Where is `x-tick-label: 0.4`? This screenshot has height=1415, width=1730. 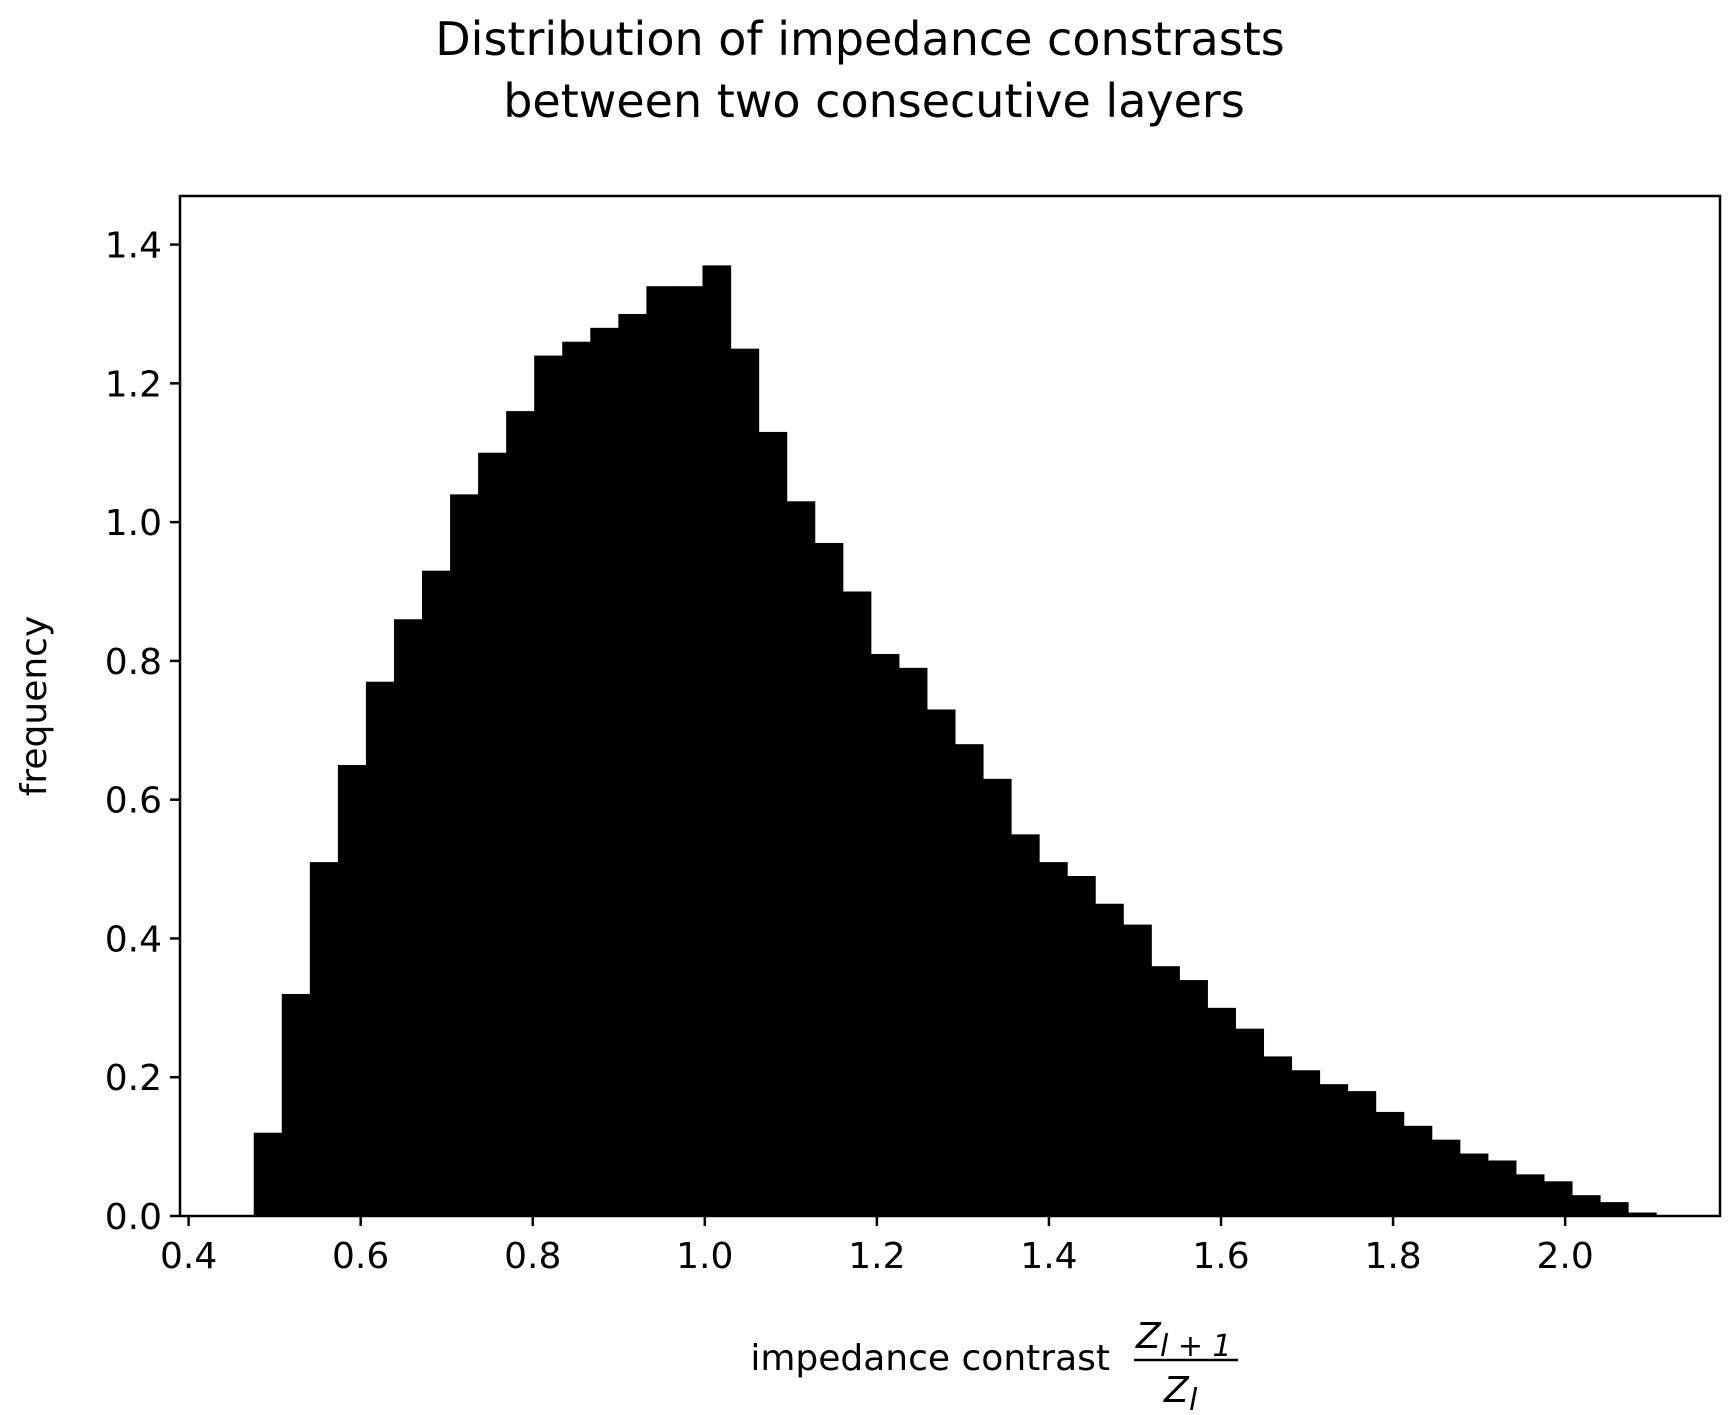
x-tick-label: 0.4 is located at coordinates (188, 1256).